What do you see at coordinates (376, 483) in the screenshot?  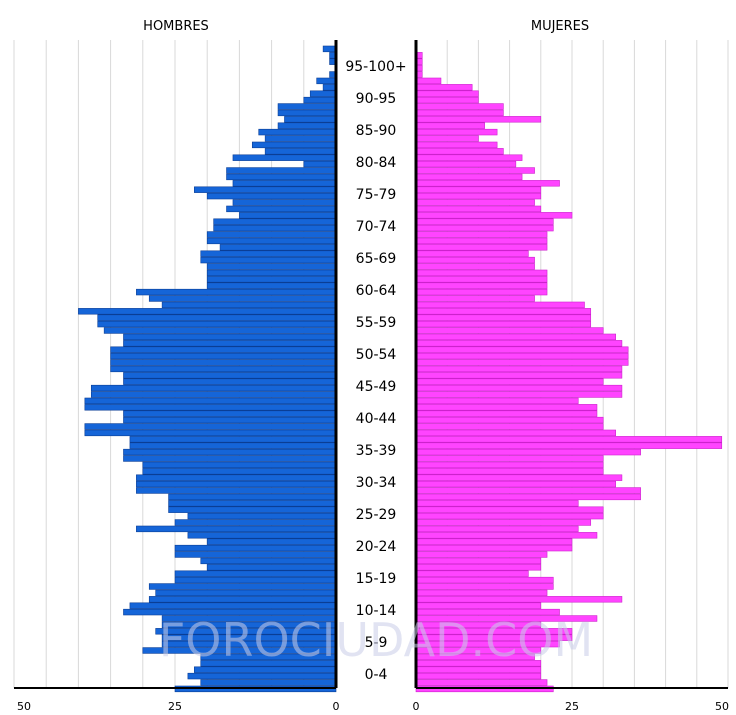 I see `age-group-label: 30-34` at bounding box center [376, 483].